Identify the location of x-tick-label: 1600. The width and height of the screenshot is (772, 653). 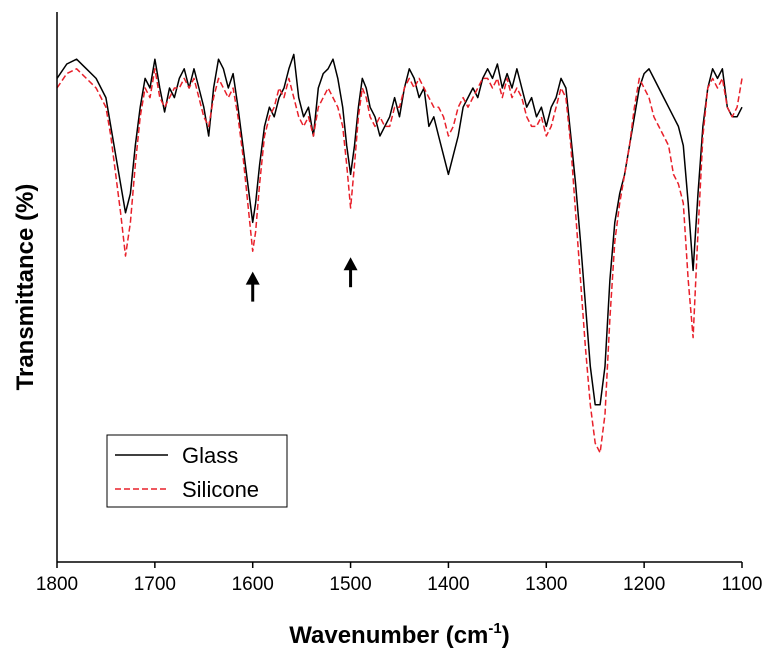
(253, 584).